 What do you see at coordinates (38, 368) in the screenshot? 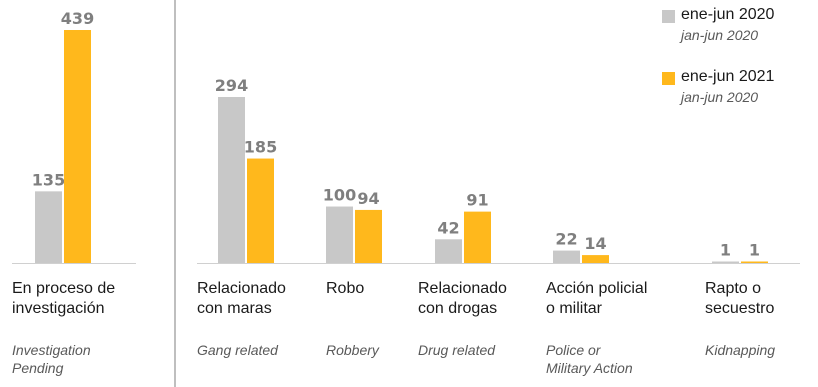
I see `category-sublabel-line: Pending` at bounding box center [38, 368].